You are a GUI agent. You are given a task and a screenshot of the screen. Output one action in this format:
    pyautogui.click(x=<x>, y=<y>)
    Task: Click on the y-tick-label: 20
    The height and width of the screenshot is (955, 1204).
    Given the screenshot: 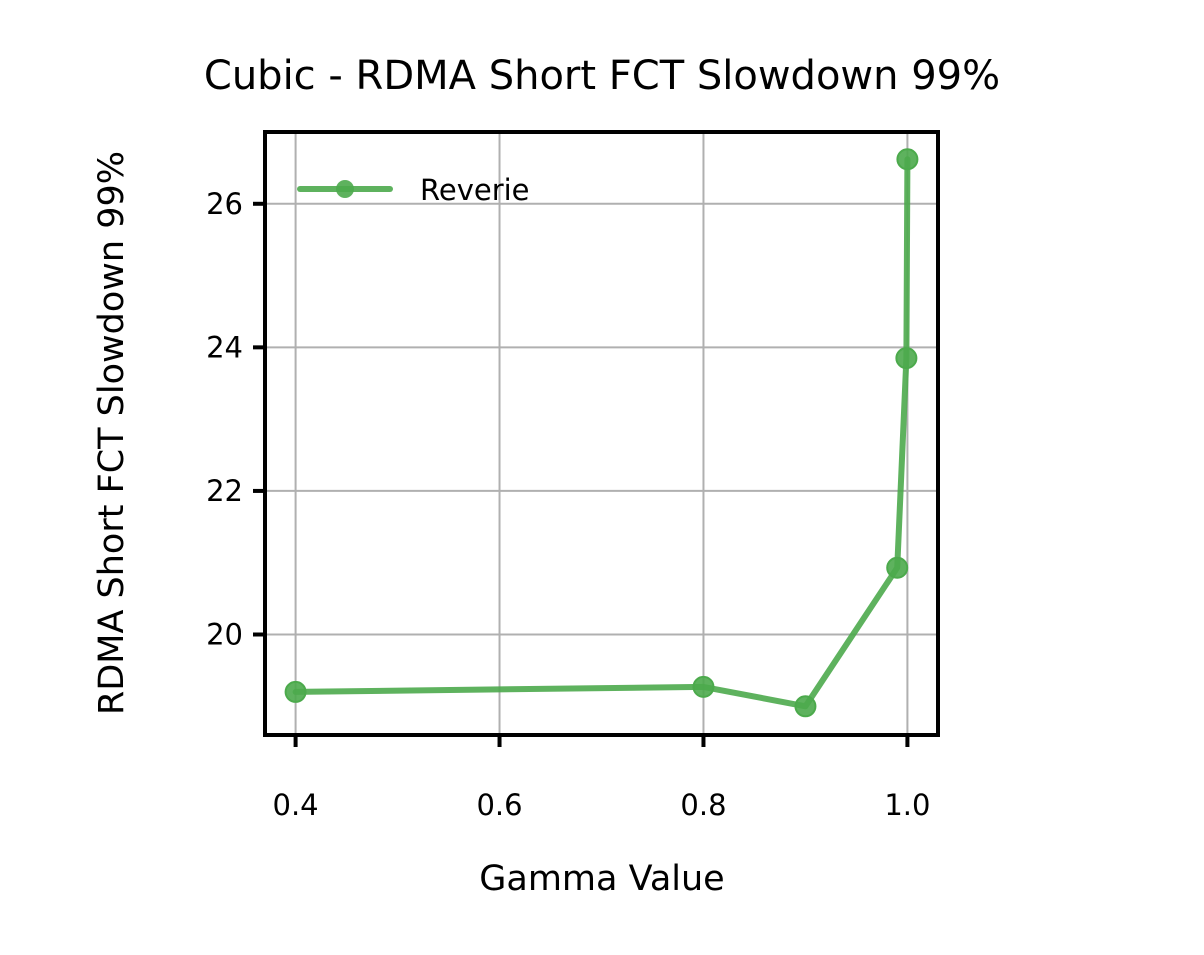 What is the action you would take?
    pyautogui.click(x=224, y=635)
    